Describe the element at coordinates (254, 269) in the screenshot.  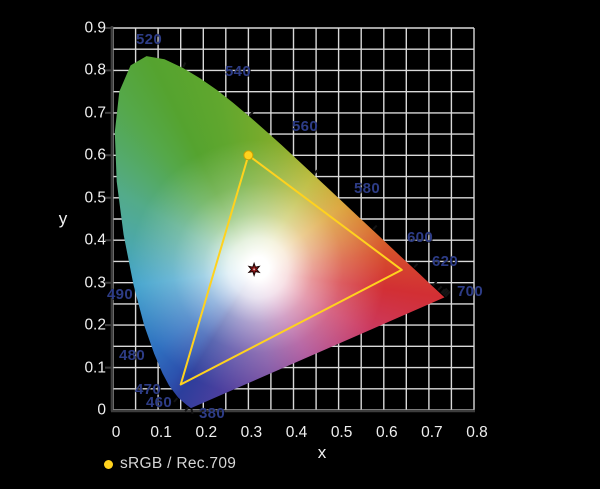
I see `white-point-marker-center` at that location.